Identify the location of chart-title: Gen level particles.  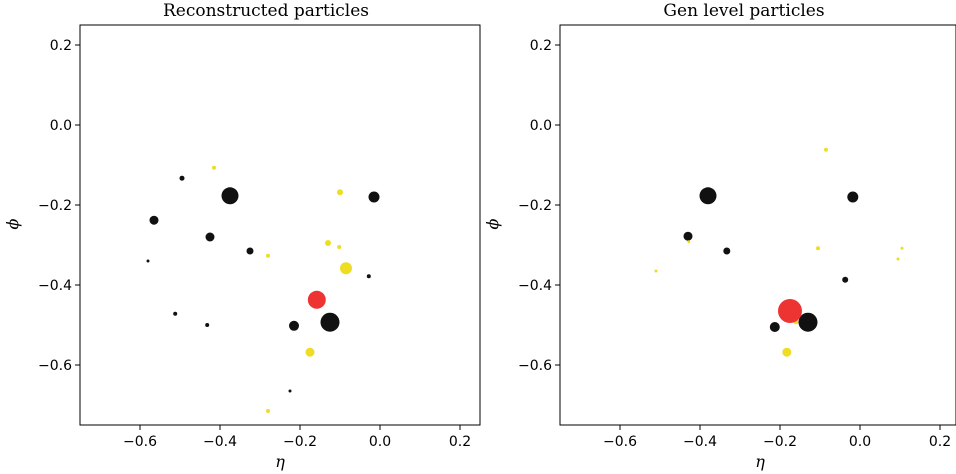
(743, 11).